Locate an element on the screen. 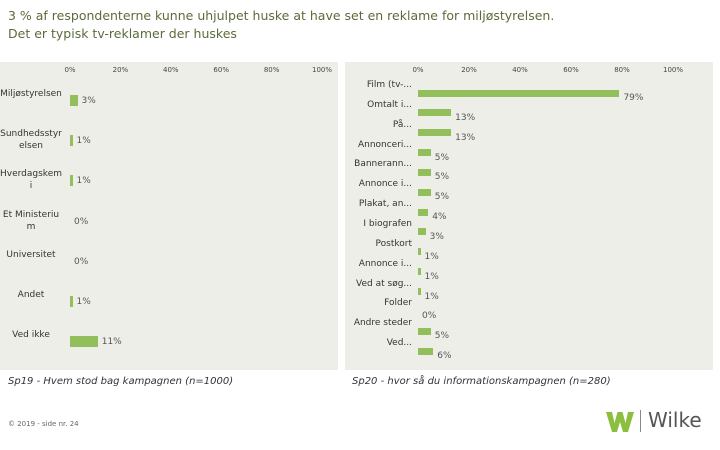 The width and height of the screenshot is (720, 450). category-label: Miljøstyrelsen is located at coordinates (31, 94).